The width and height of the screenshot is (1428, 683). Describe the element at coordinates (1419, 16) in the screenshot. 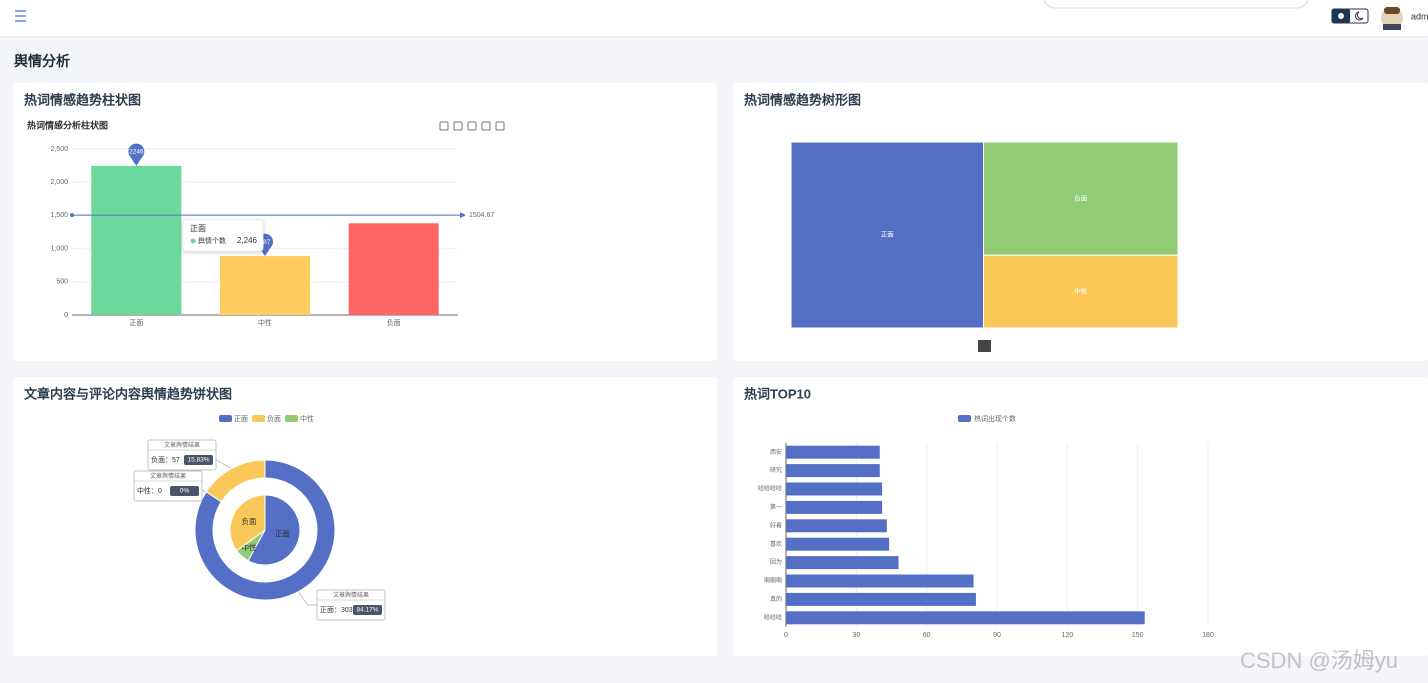

I see `user-name: admin` at that location.